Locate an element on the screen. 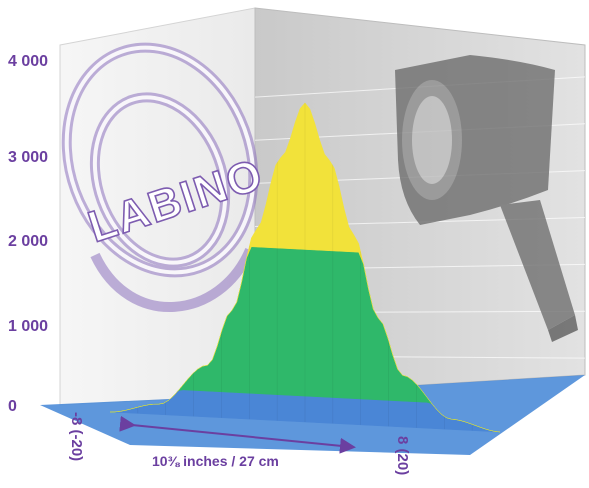  x-tick-min: -8 (-20) is located at coordinates (76, 436).